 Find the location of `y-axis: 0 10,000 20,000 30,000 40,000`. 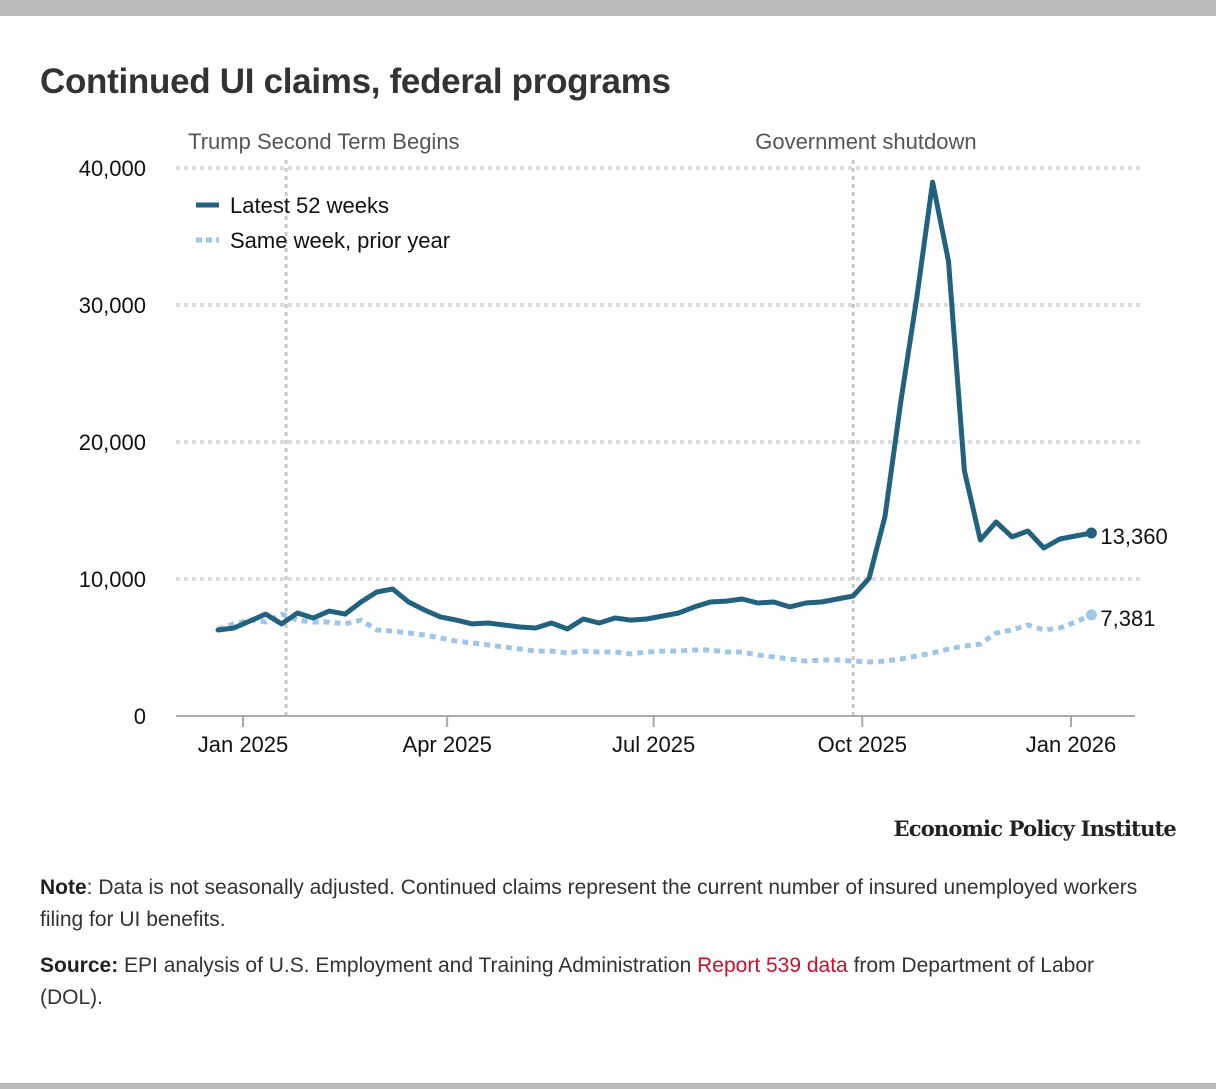

y-axis: 0 10,000 20,000 30,000 40,000 is located at coordinates (112, 442).